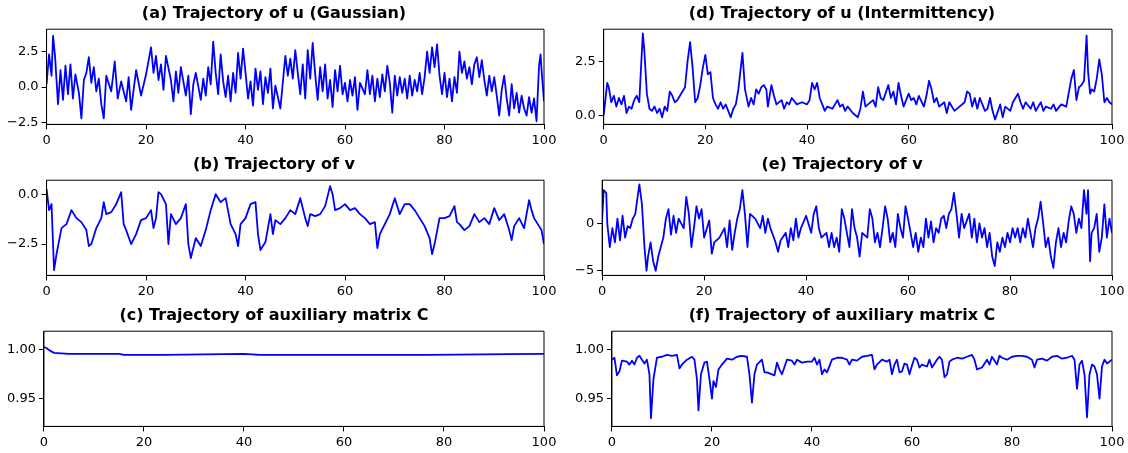  I want to click on y-tick-label: −5, so click(584, 270).